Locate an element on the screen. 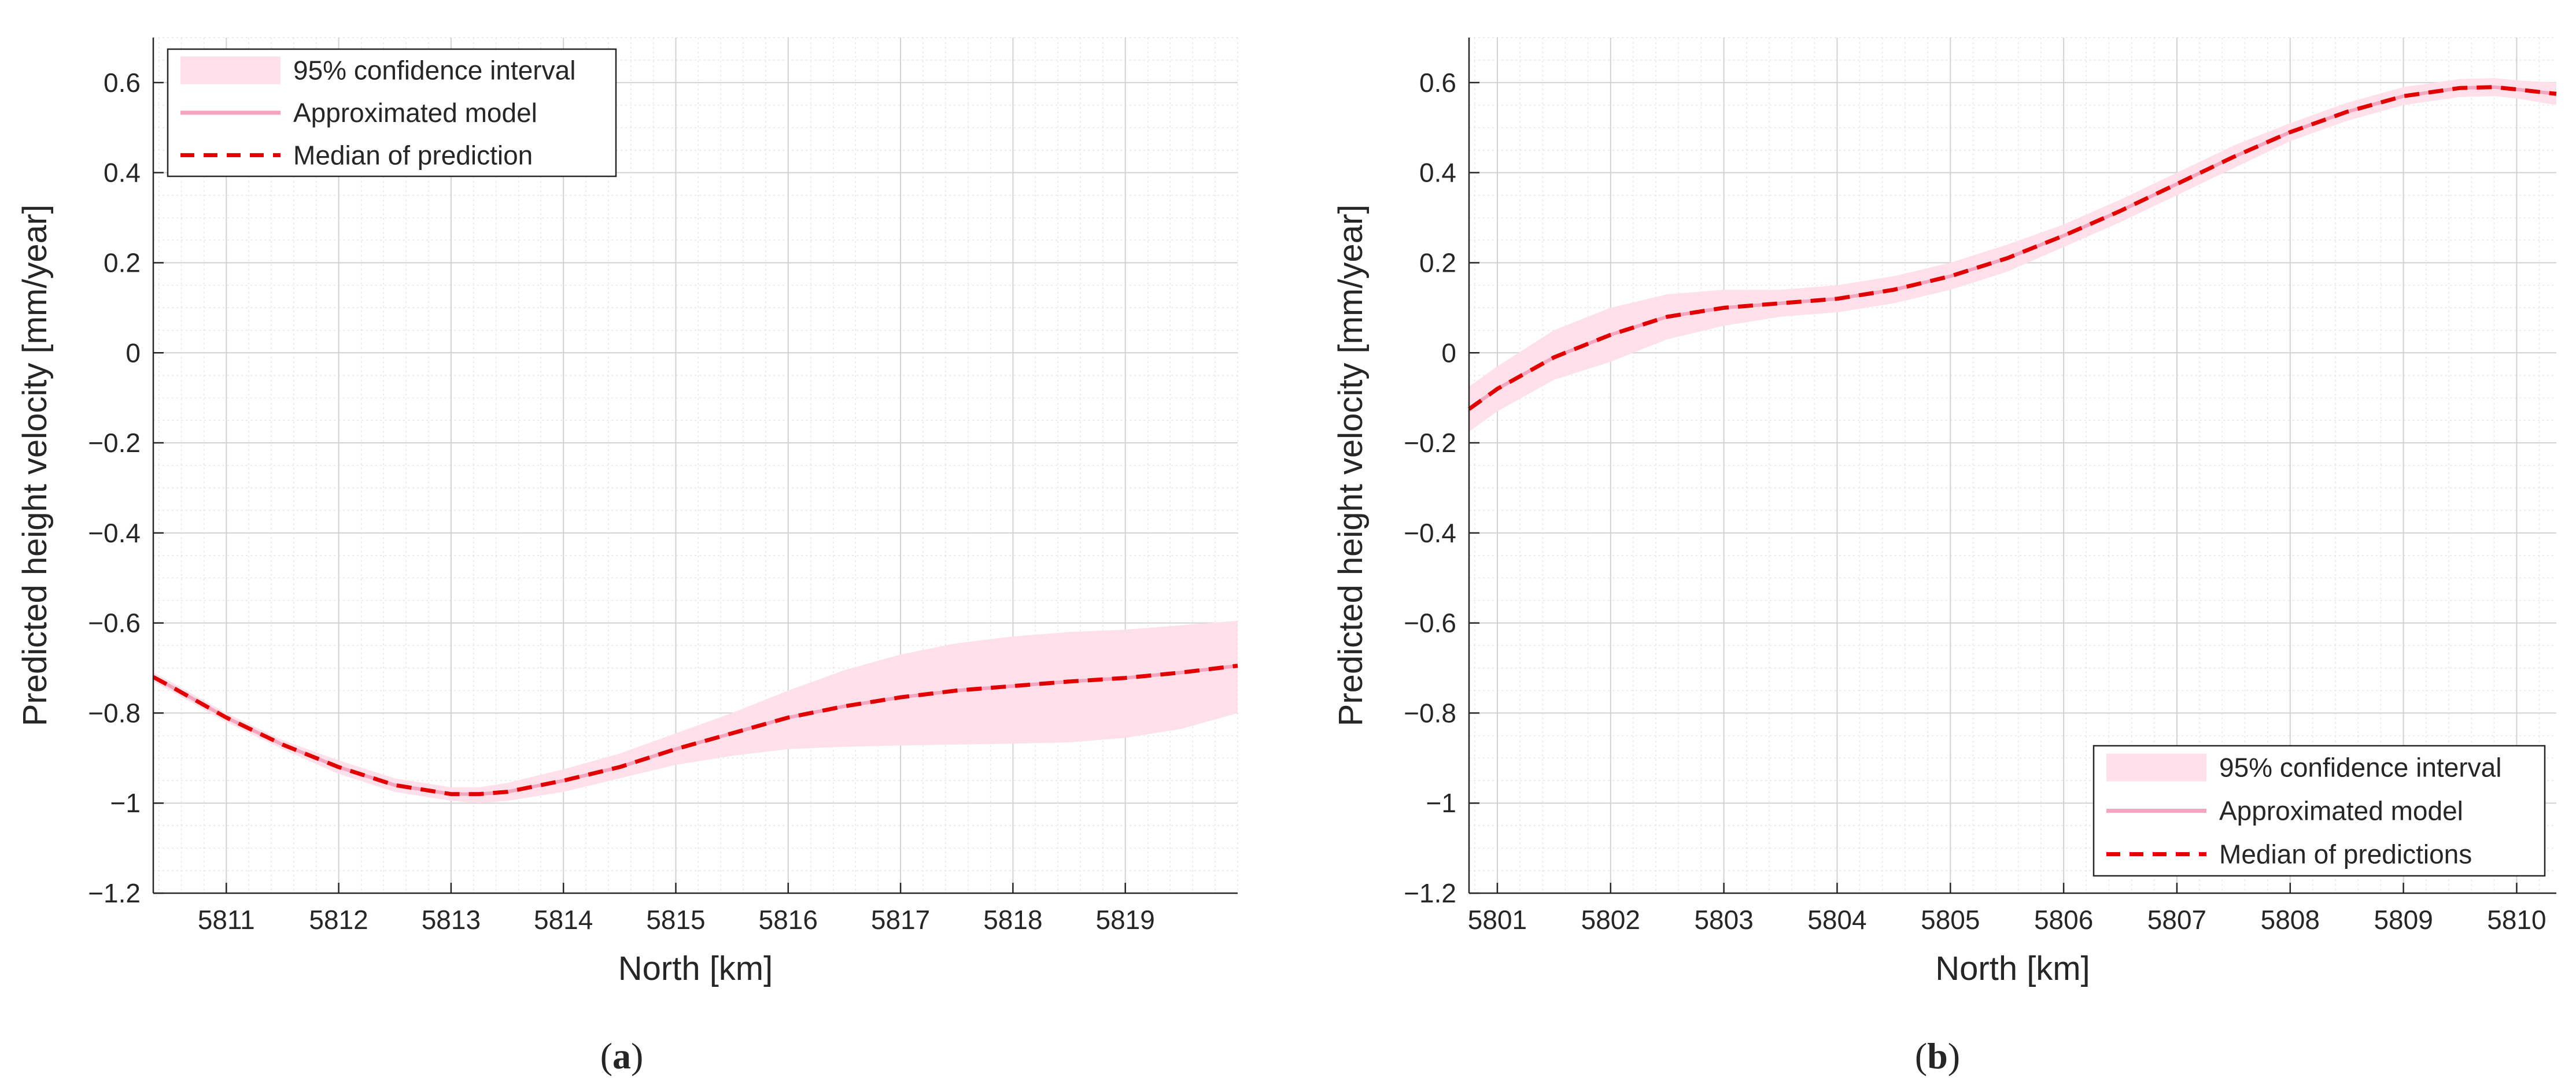 The image size is (2576, 1088). panel-label: (b) is located at coordinates (1937, 1055).